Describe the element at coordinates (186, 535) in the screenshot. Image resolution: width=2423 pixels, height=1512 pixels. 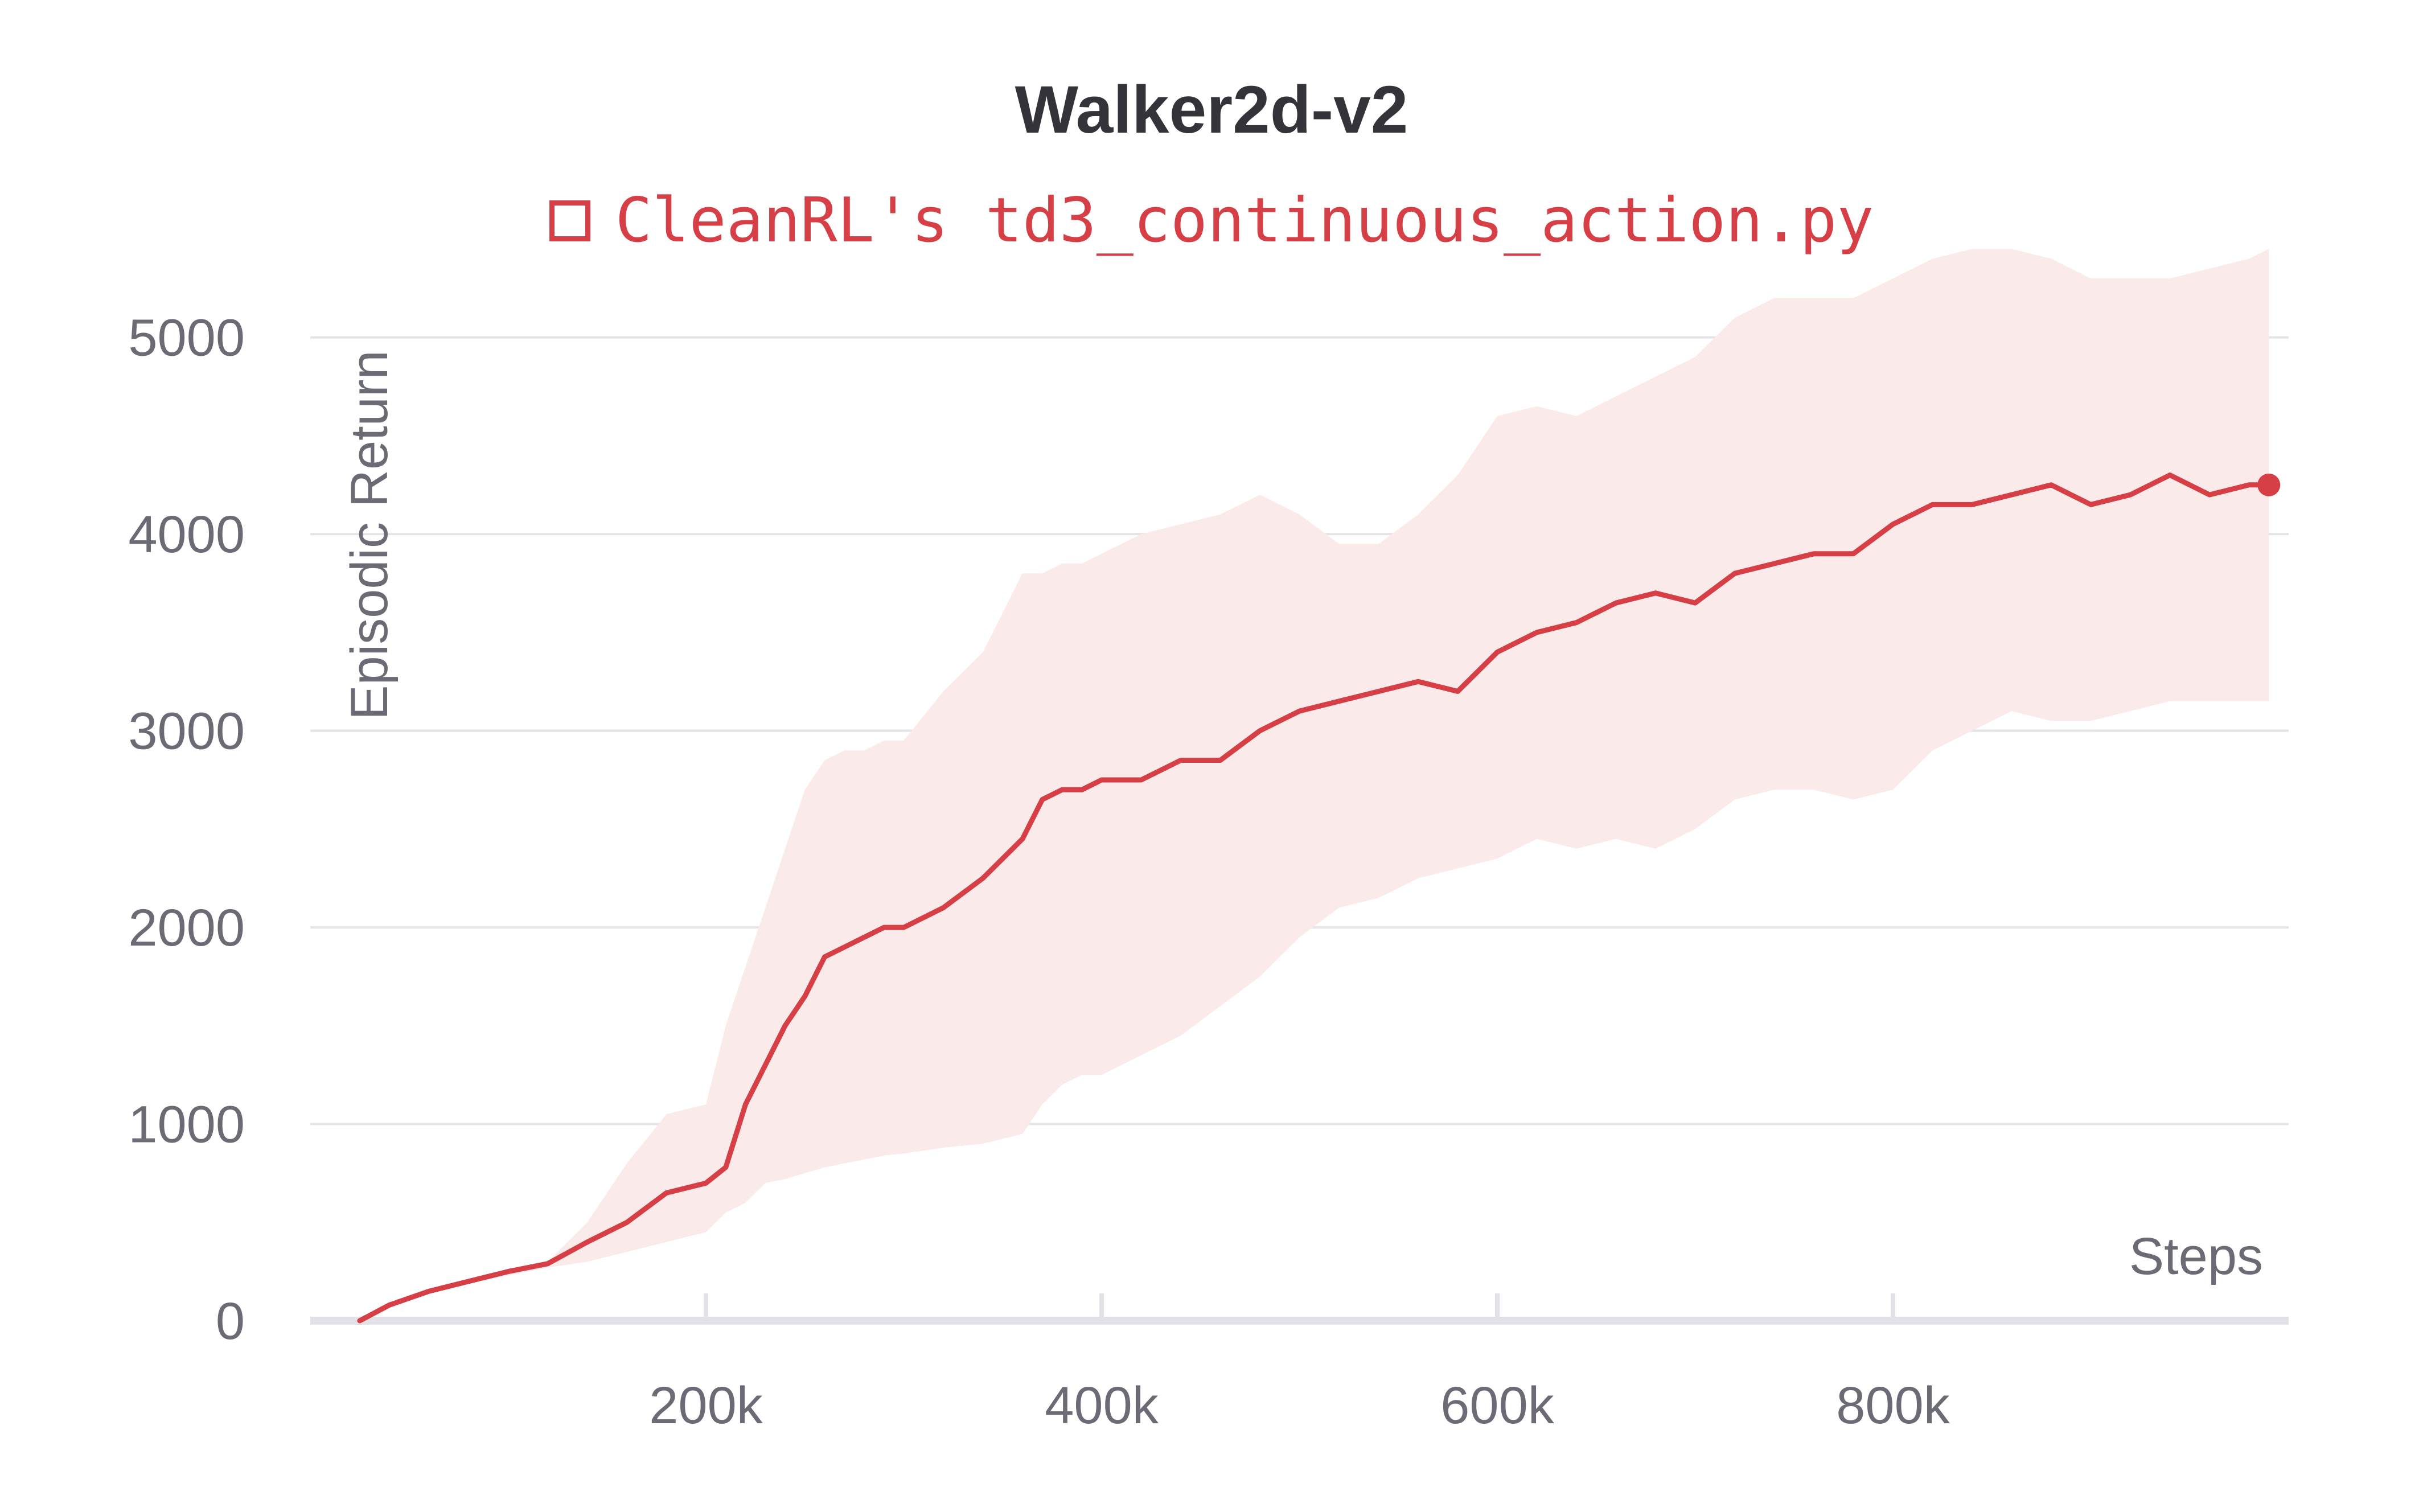
I see `y-tick-label: 4000` at that location.